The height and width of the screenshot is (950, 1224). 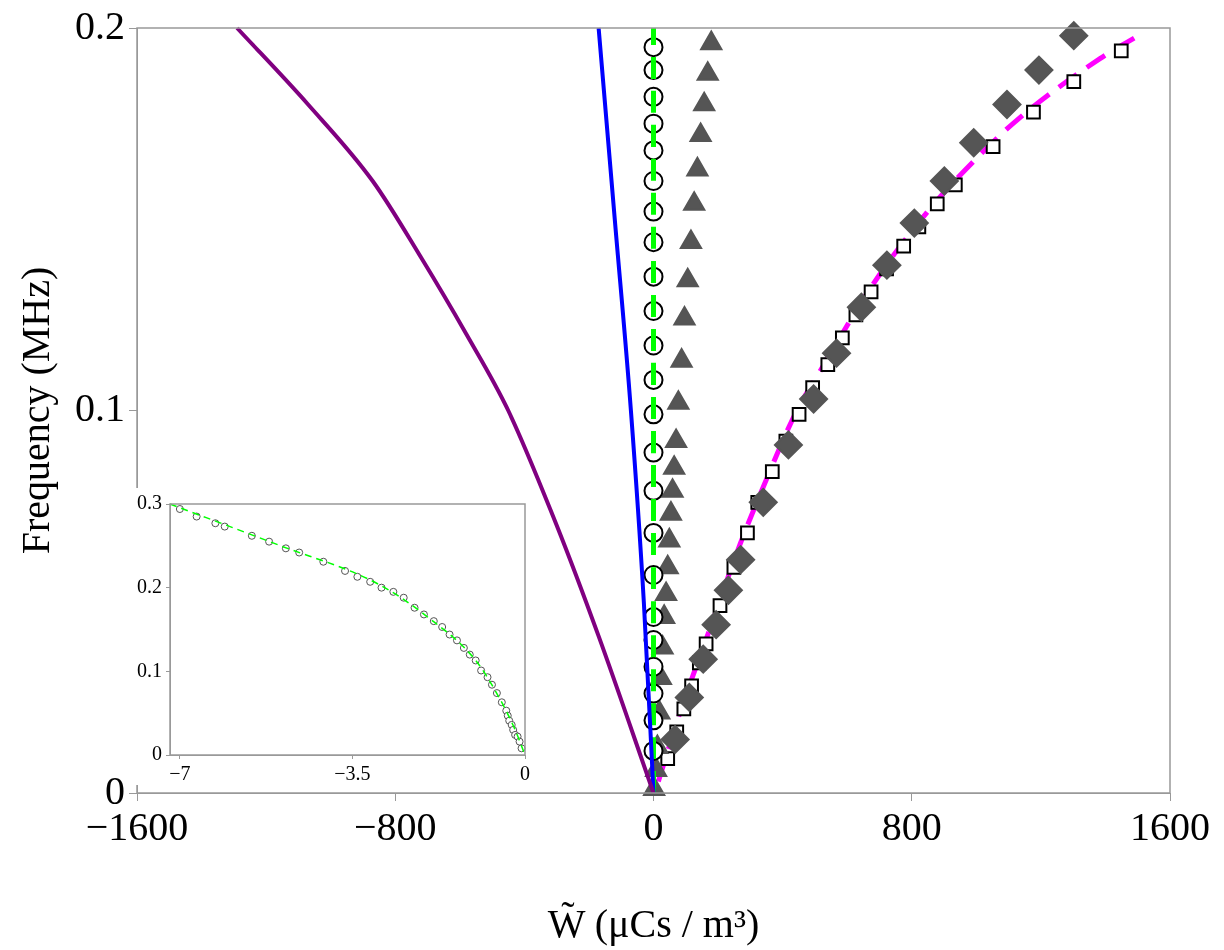 What do you see at coordinates (653, 923) in the screenshot?
I see `x-axis-title: W̃ (μCs / m³)` at bounding box center [653, 923].